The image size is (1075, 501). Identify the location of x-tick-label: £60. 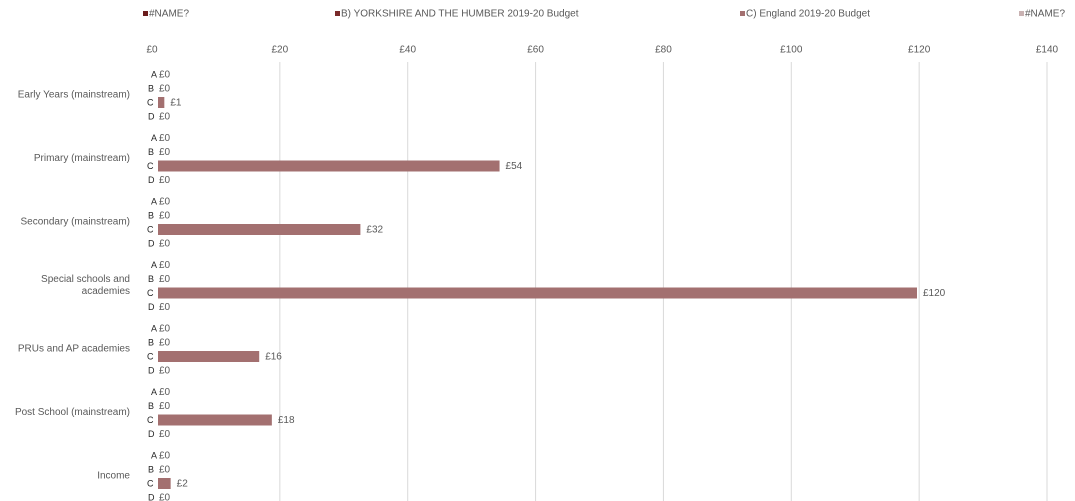
(535, 50).